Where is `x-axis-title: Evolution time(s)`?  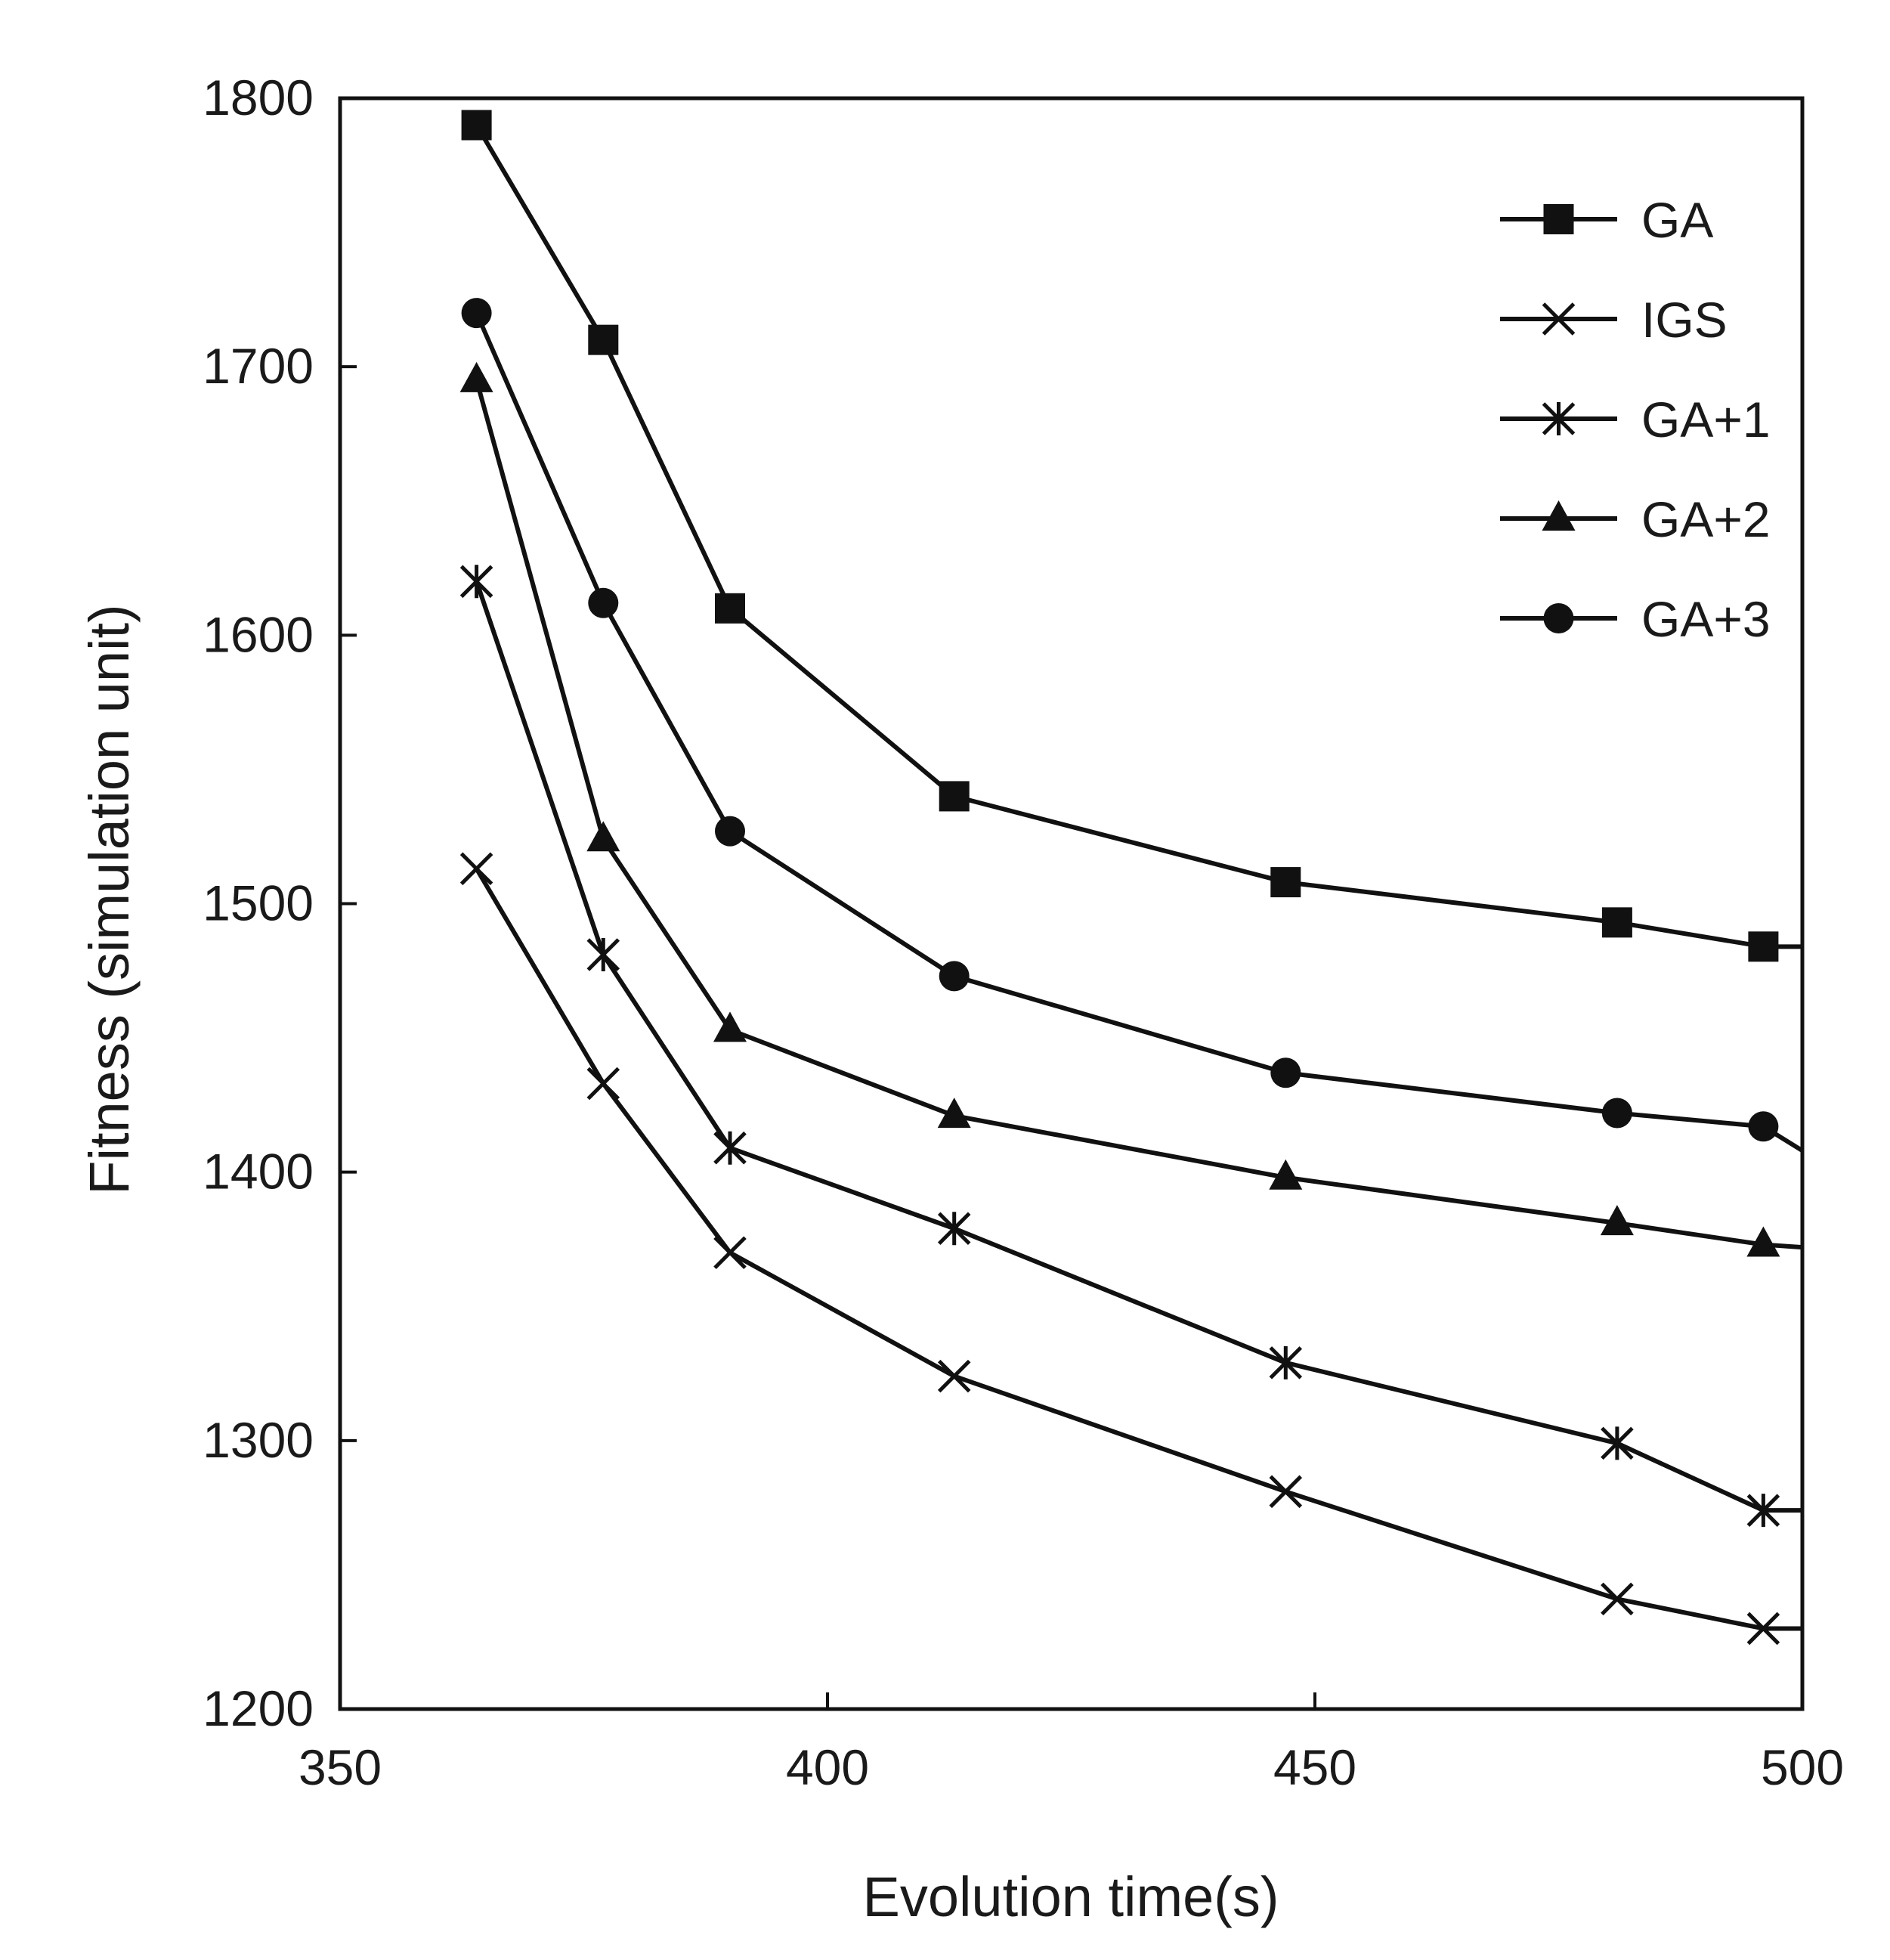 x-axis-title: Evolution time(s) is located at coordinates (1070, 1897).